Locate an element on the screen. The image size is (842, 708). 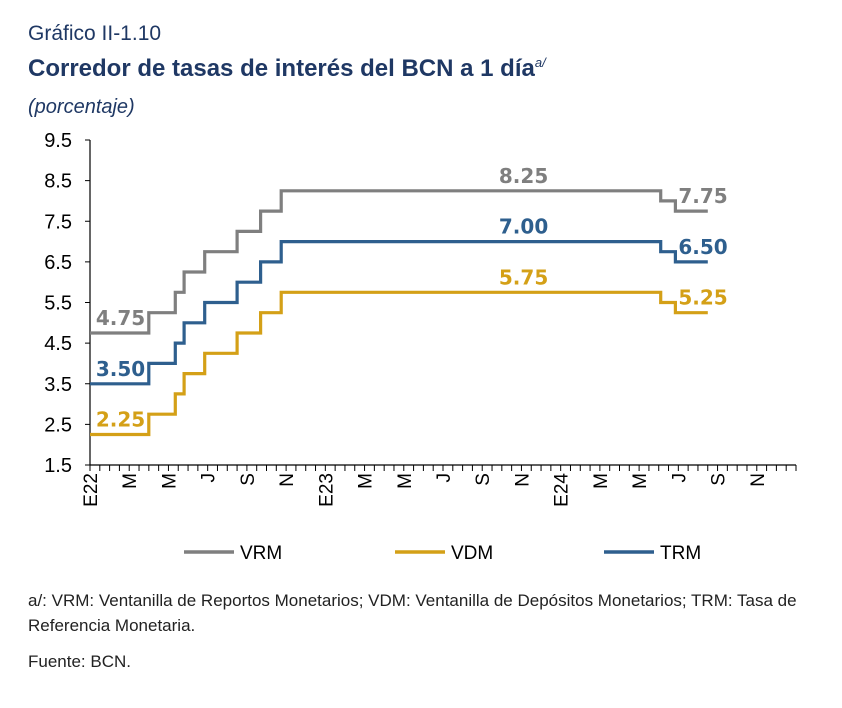
data-label: 6.50 is located at coordinates (702, 247).